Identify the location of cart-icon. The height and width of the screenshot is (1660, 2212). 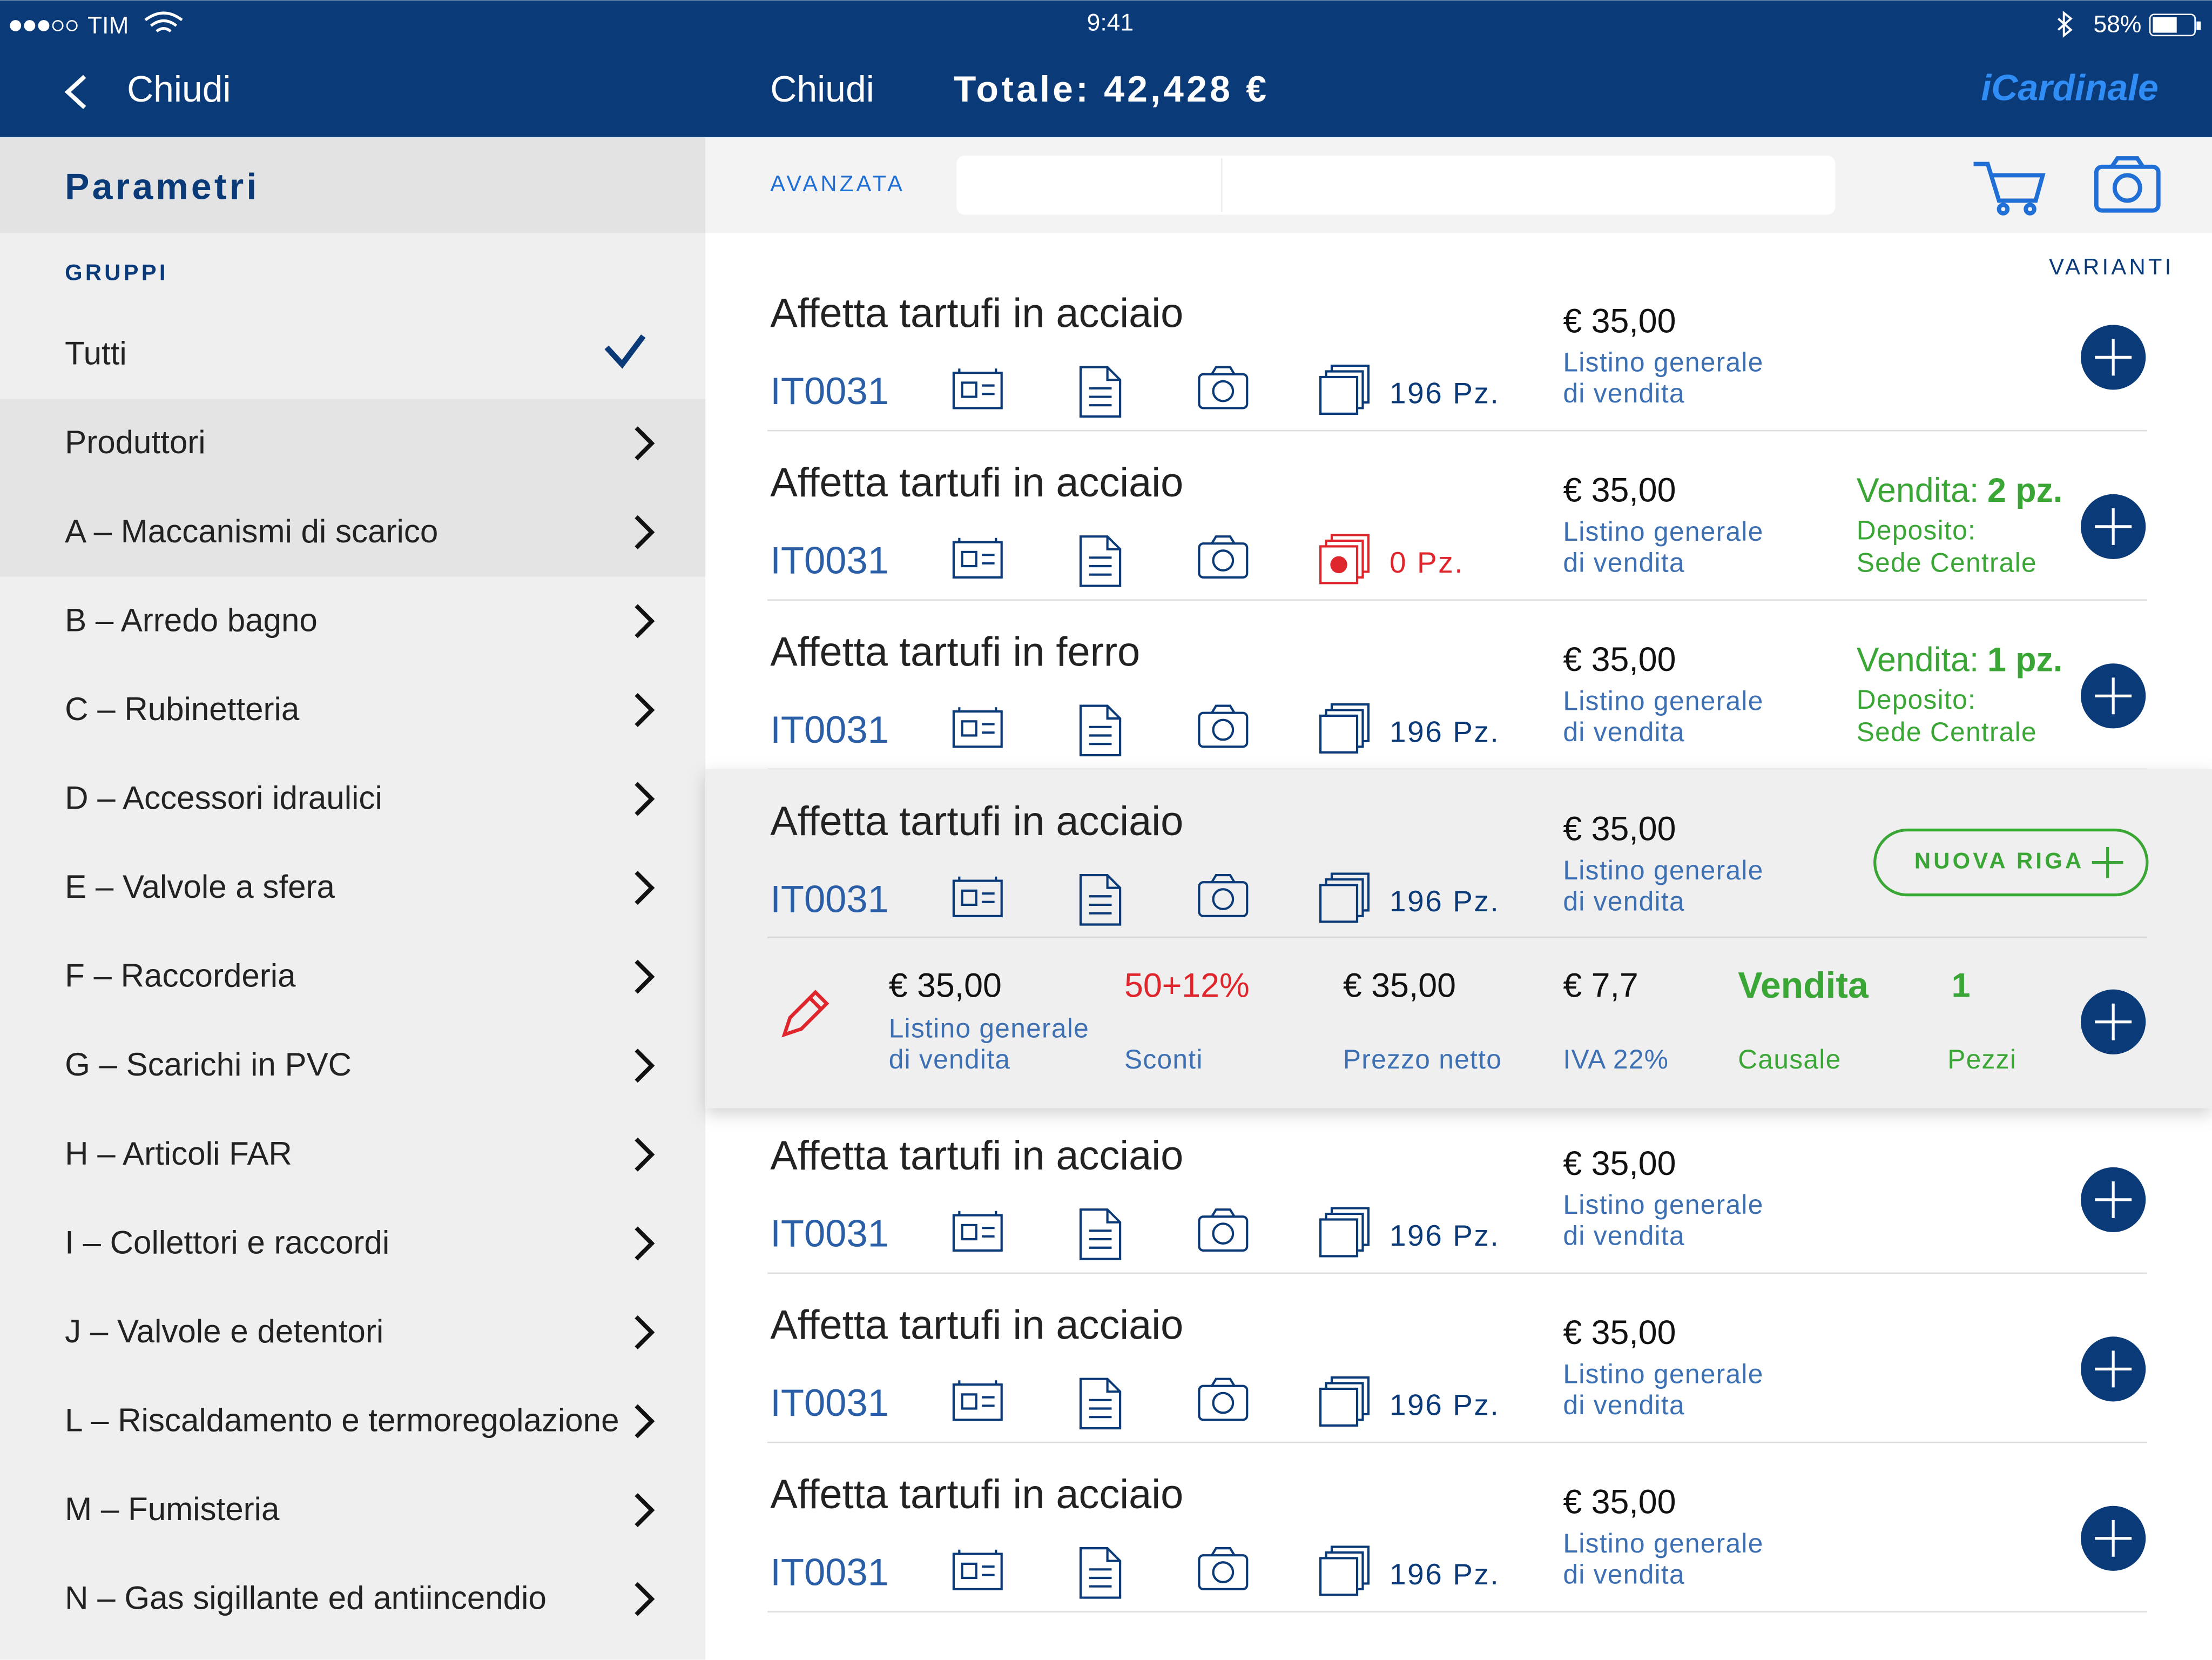
(2009, 189).